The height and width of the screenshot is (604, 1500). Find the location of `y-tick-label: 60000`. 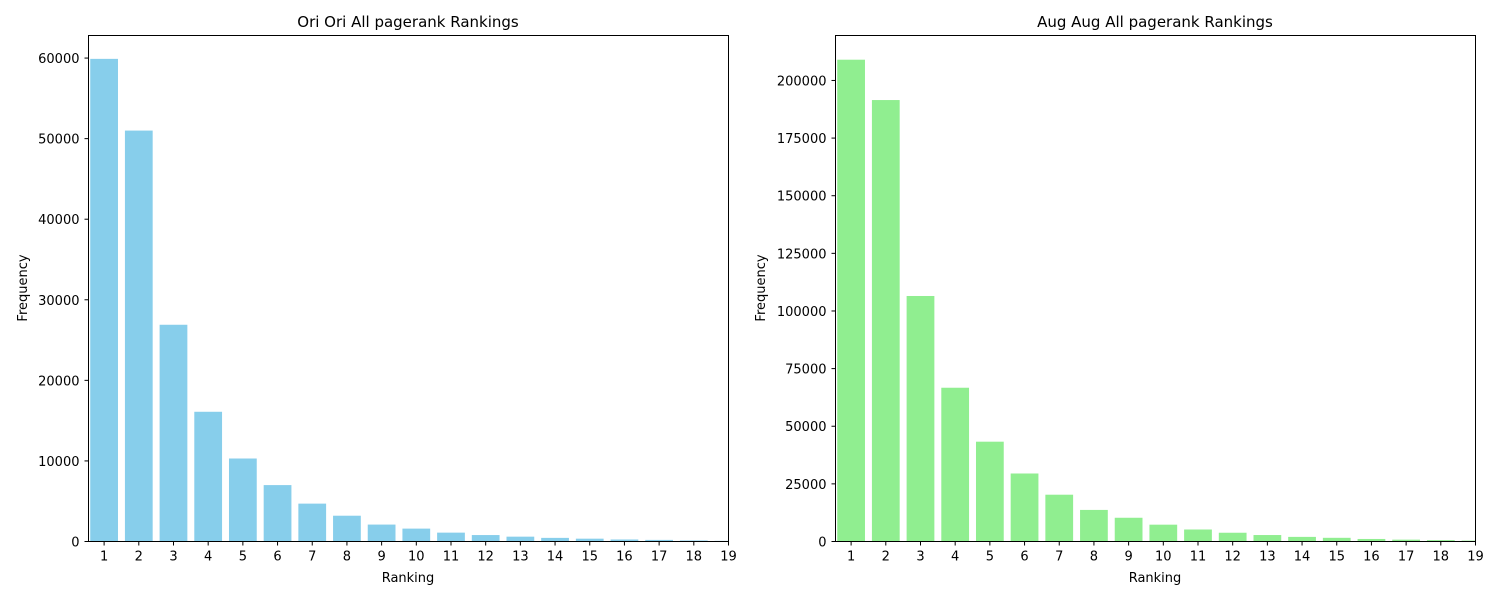

y-tick-label: 60000 is located at coordinates (58, 59).